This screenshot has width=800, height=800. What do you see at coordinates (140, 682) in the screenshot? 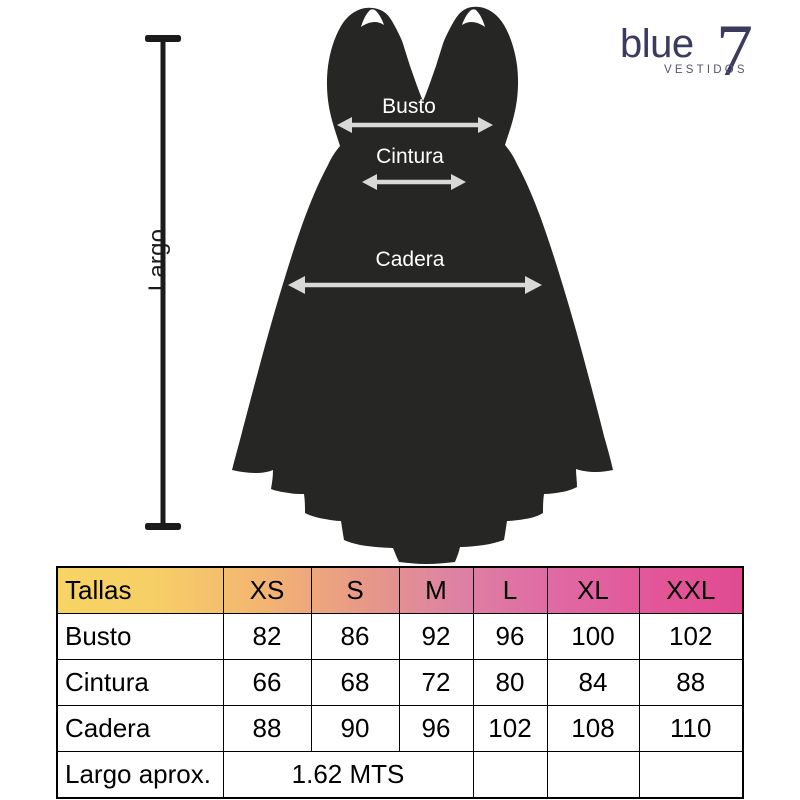
I see `row-label-cintura: Cintura` at bounding box center [140, 682].